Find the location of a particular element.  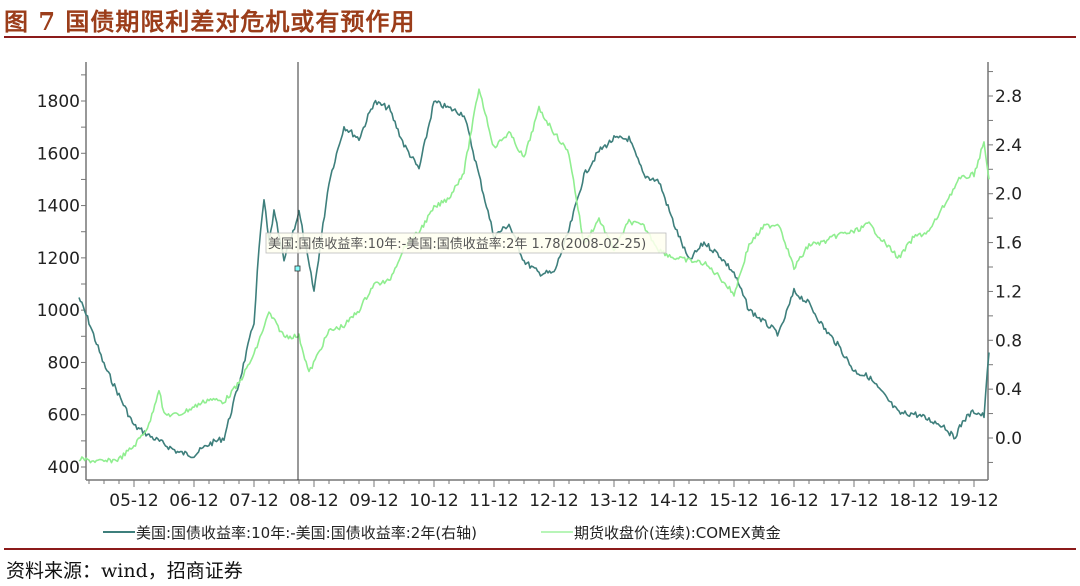

legend-label-spread: 美国:国债收益率:10年:-美国:国债收益率:2年(右轴) is located at coordinates (306, 533).